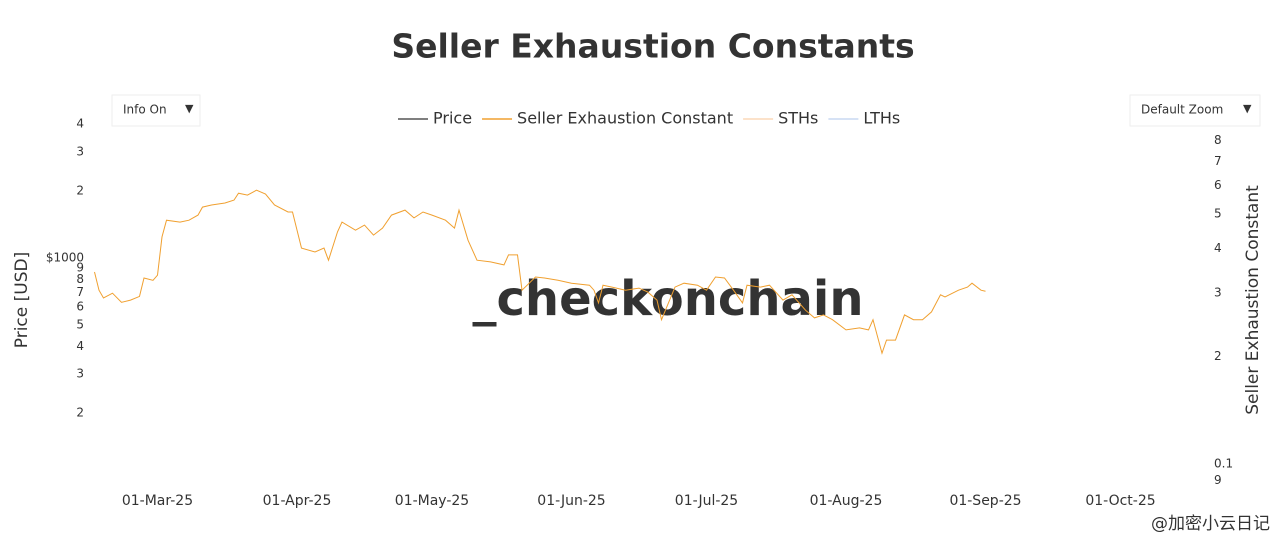 This screenshot has height=551, width=1280. I want to click on y-tick-label: 8, so click(80, 279).